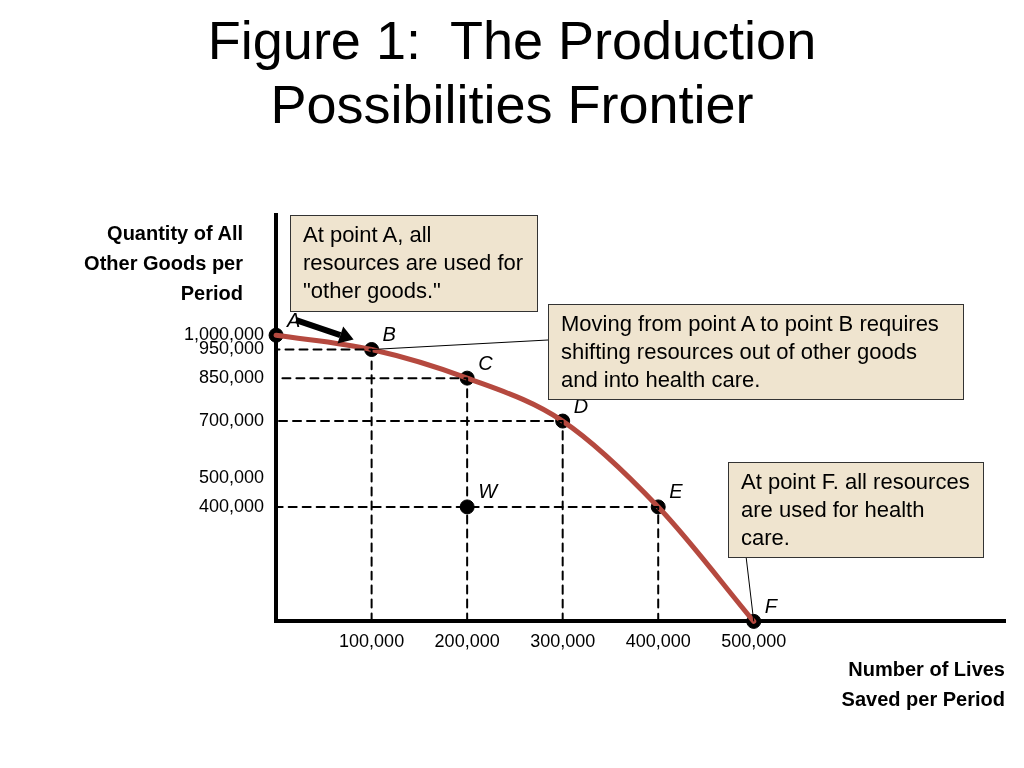 The width and height of the screenshot is (1024, 768). What do you see at coordinates (389, 334) in the screenshot?
I see `annotation: B` at bounding box center [389, 334].